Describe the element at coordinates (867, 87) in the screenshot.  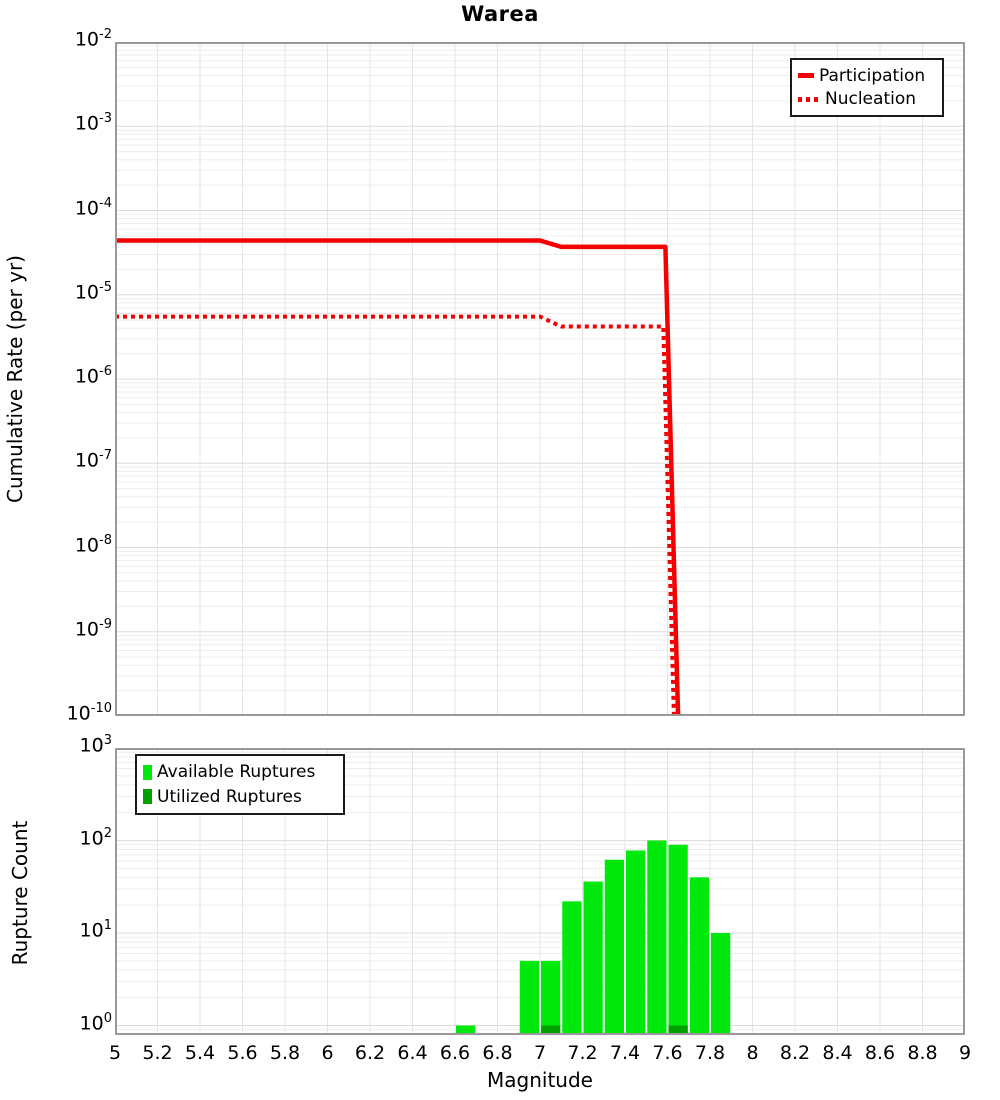
I see `top-legend: Participation Nucleation` at that location.